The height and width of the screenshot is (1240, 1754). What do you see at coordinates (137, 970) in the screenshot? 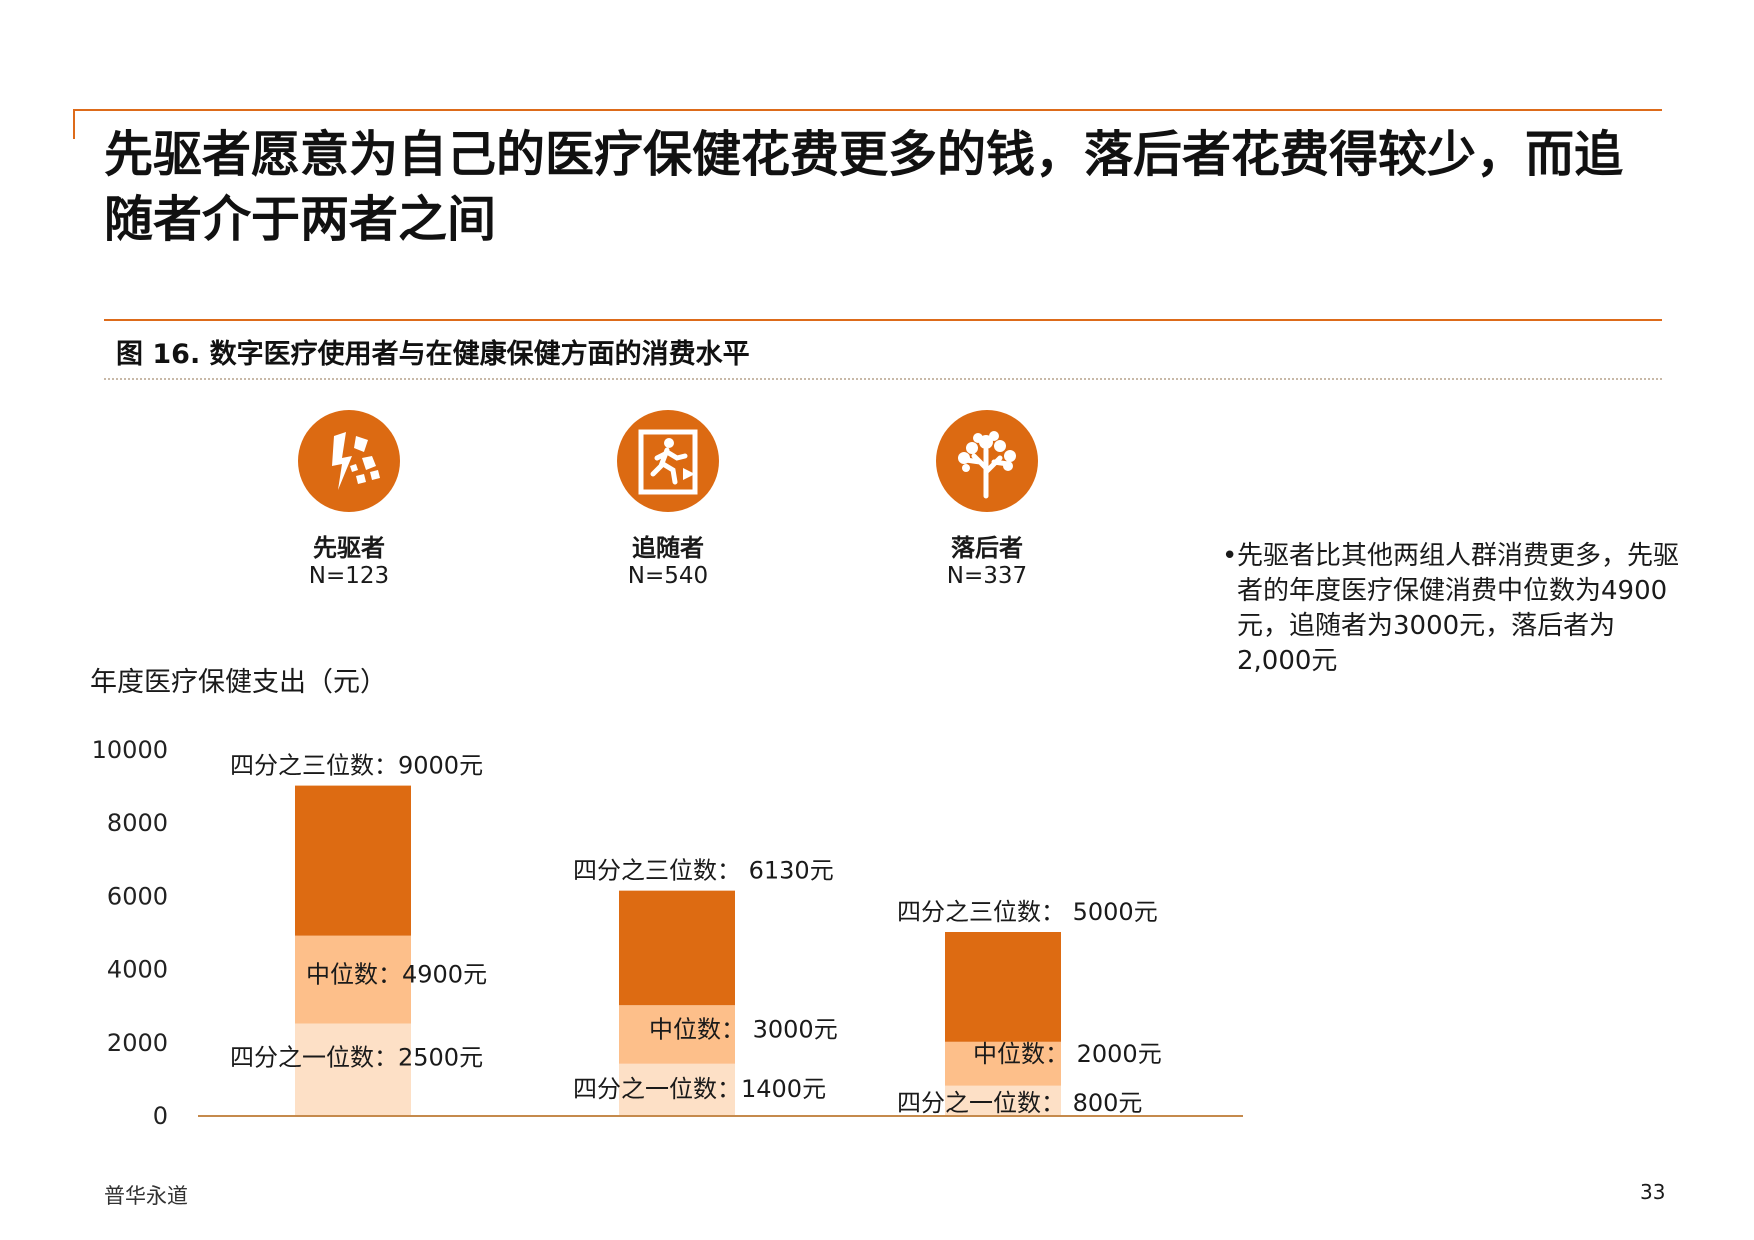
I see `y-tick-label: 4000` at bounding box center [137, 970].